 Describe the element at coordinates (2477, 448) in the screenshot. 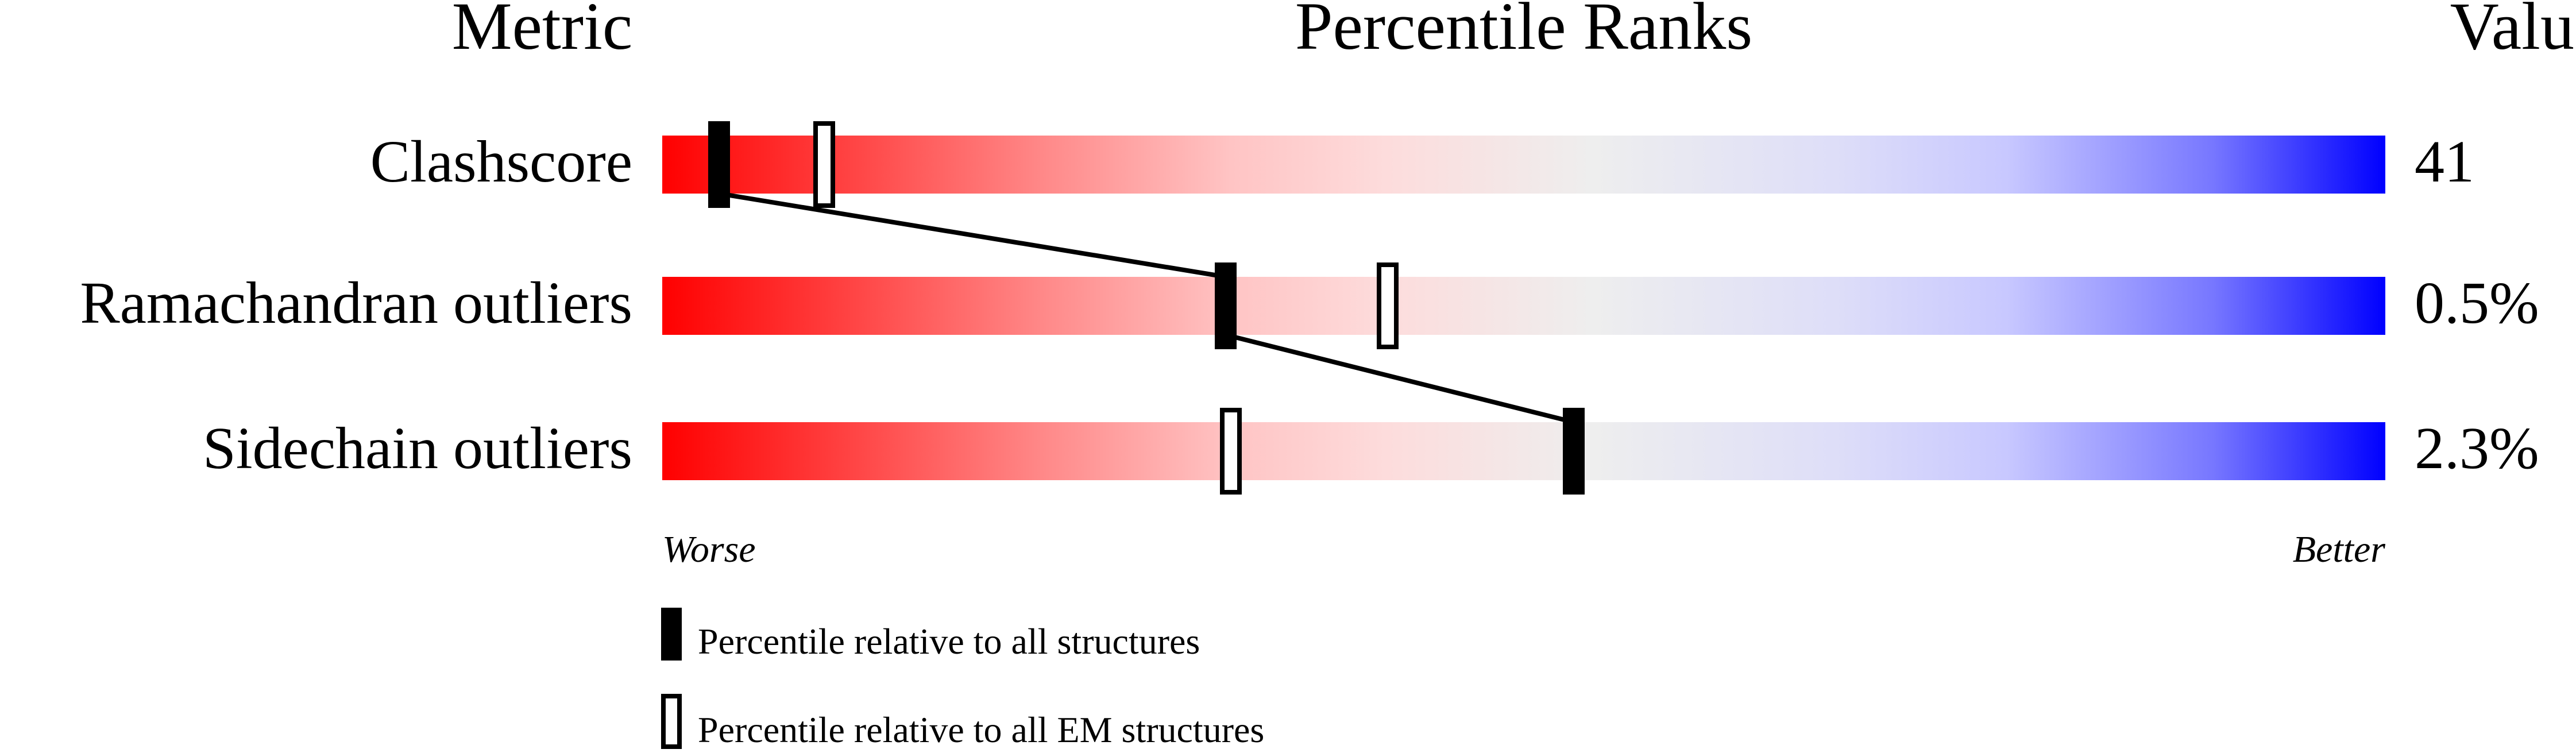

I see `metric-value: 2.3%` at that location.